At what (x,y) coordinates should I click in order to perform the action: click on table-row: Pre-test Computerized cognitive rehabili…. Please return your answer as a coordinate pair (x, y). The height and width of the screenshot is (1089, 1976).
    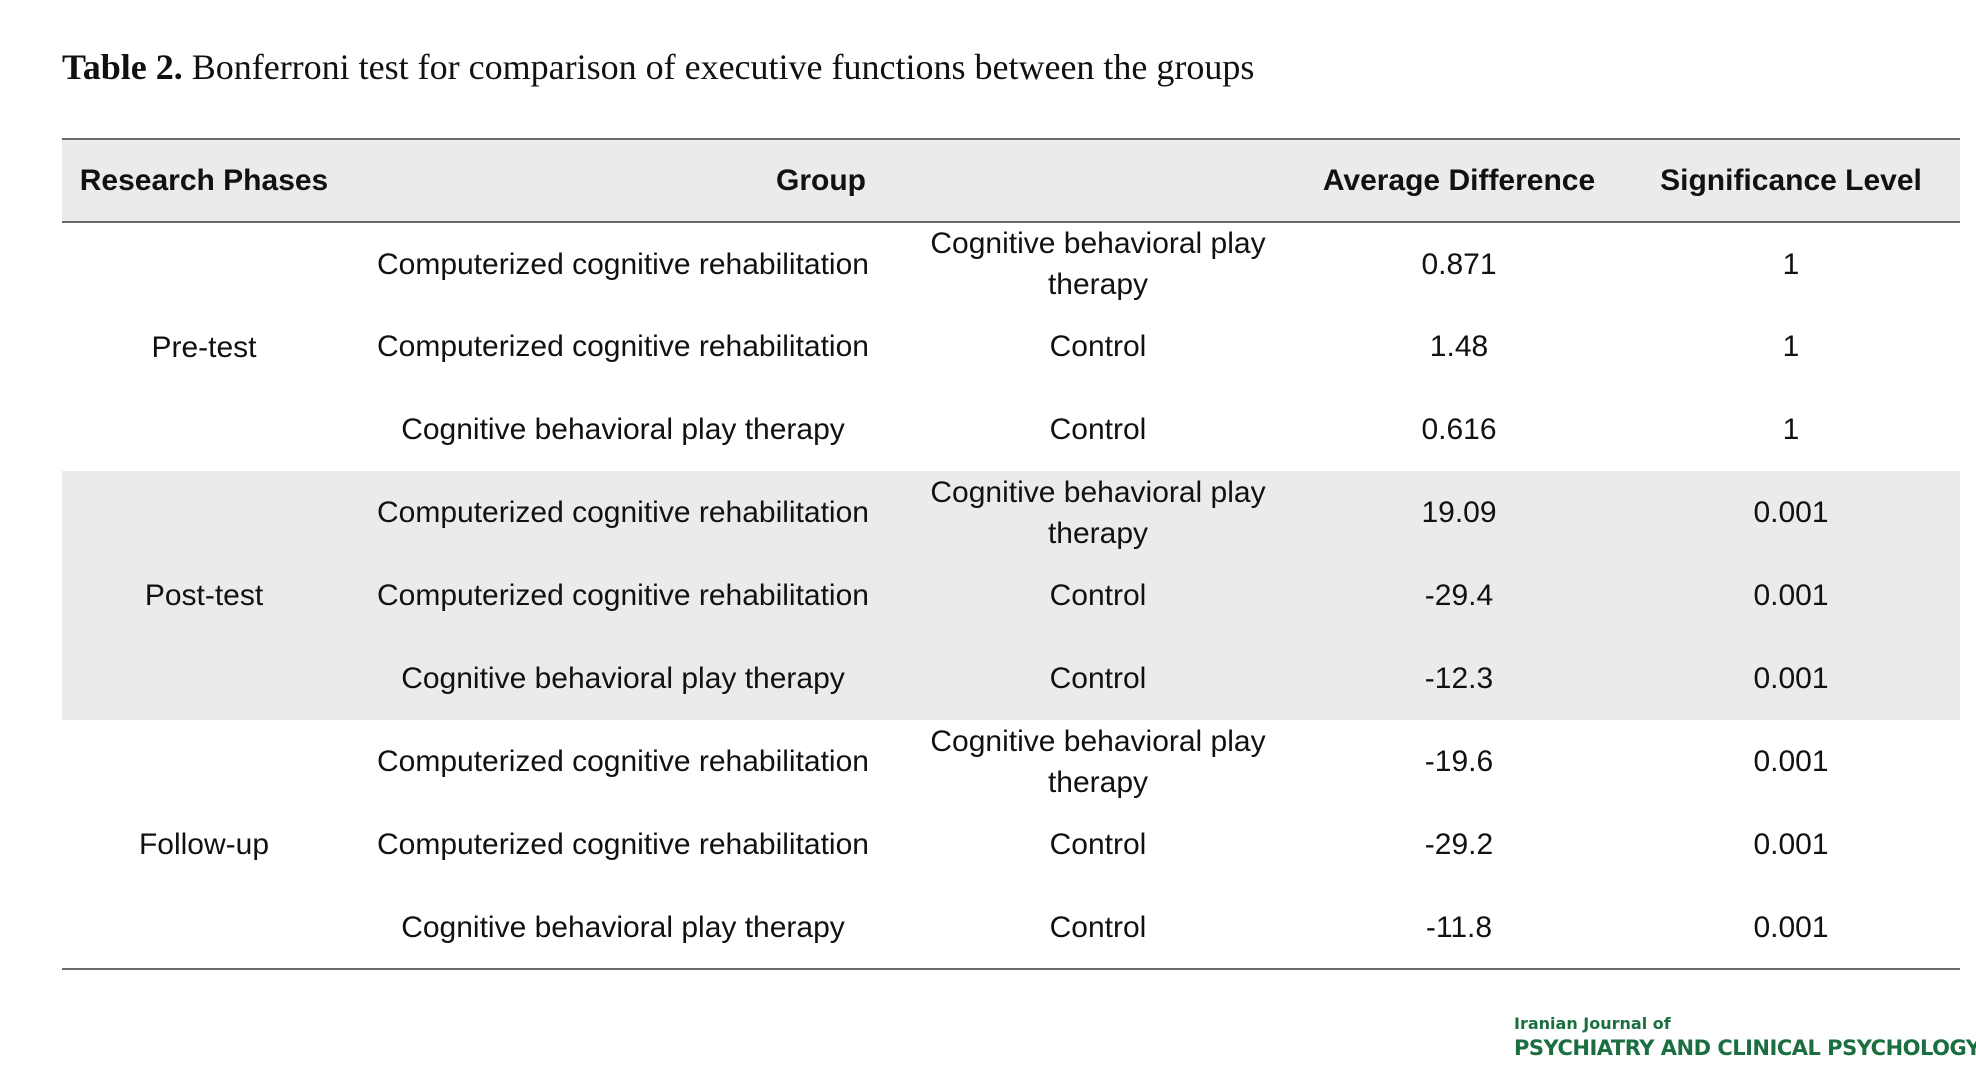
    Looking at the image, I should click on (1011, 293).